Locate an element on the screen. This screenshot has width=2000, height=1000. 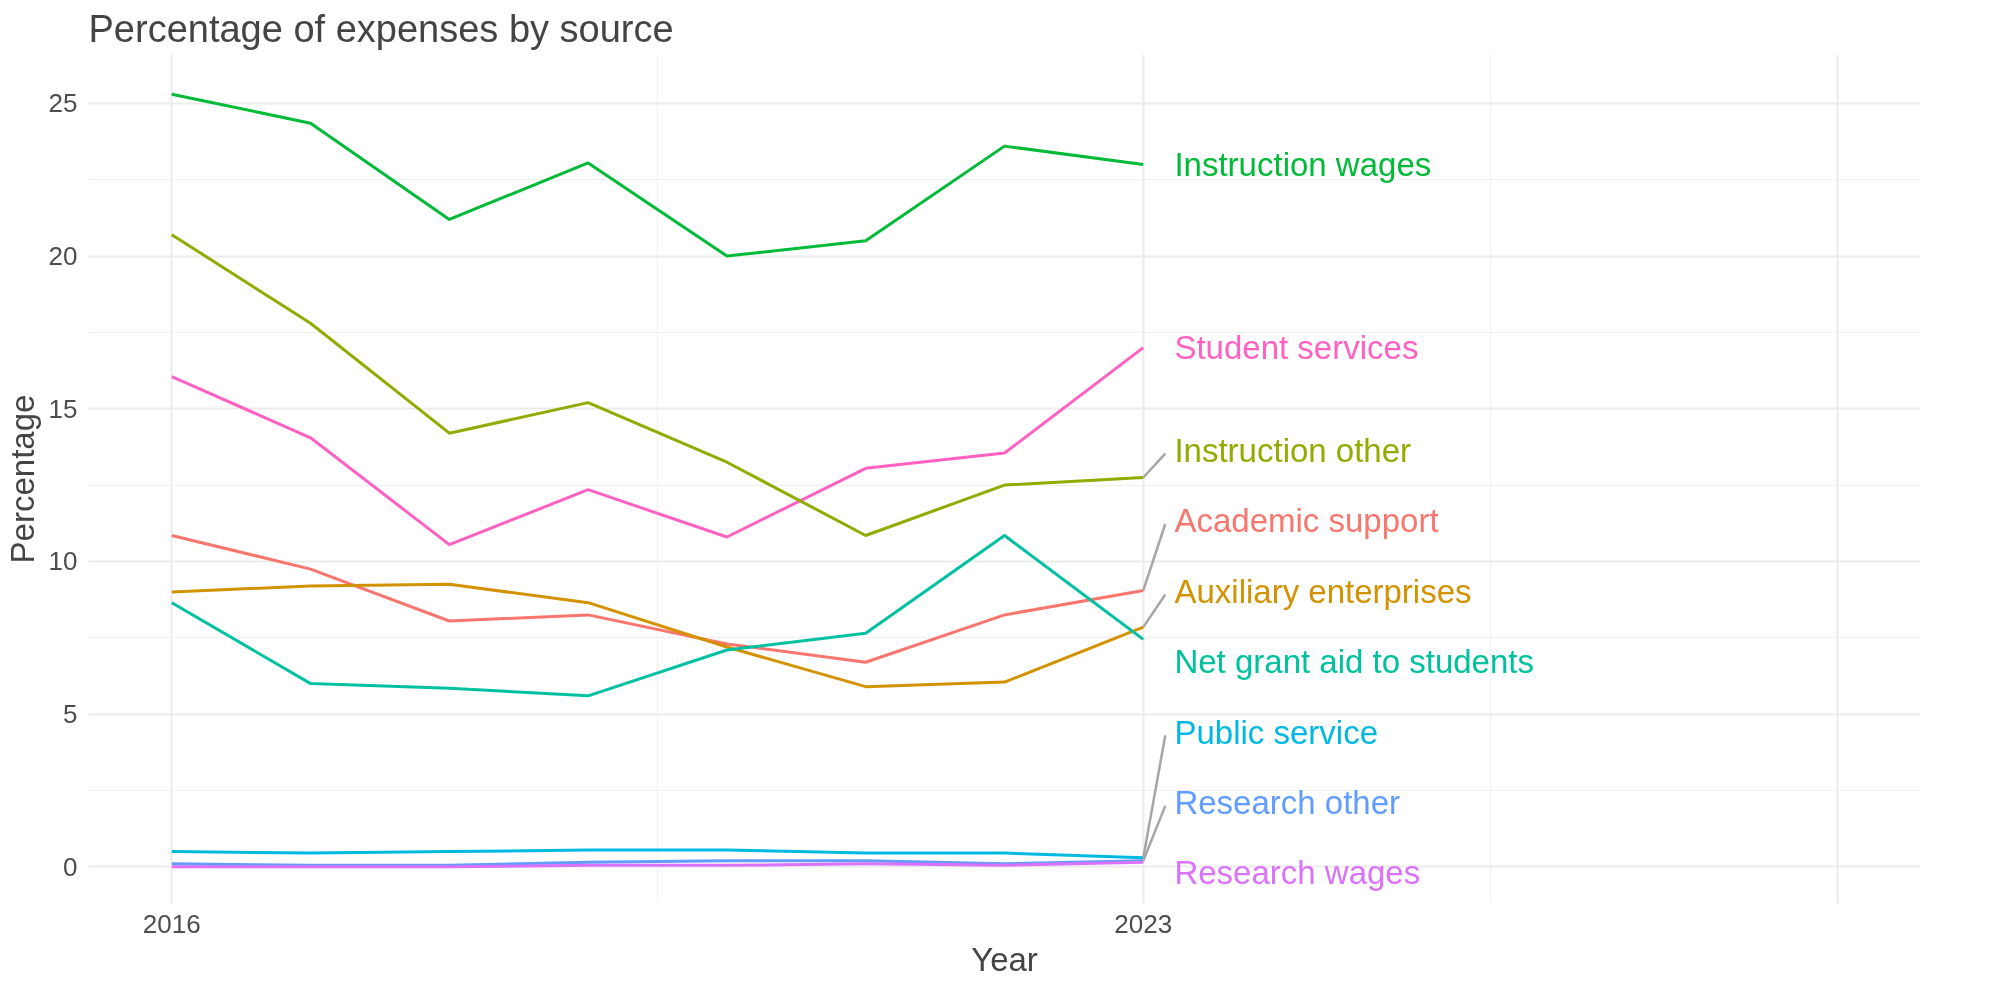
series-label: Research other is located at coordinates (1287, 802).